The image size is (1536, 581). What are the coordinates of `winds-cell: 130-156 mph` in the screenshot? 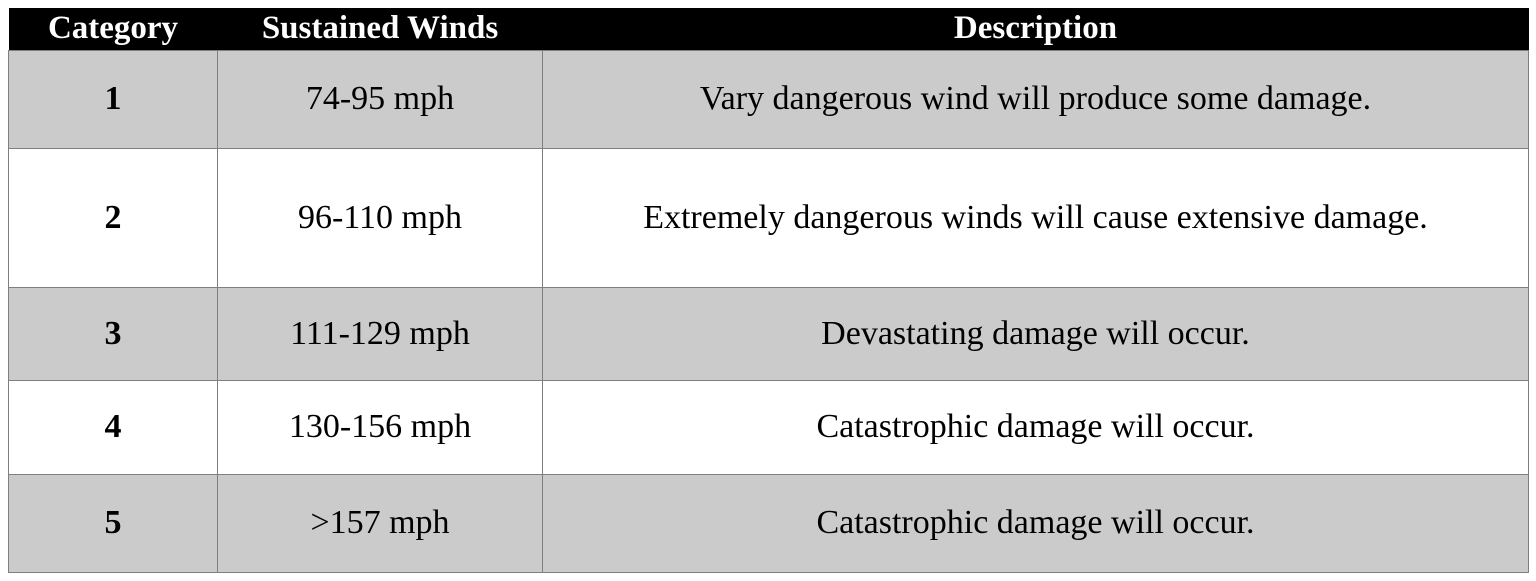 It's located at (380, 427).